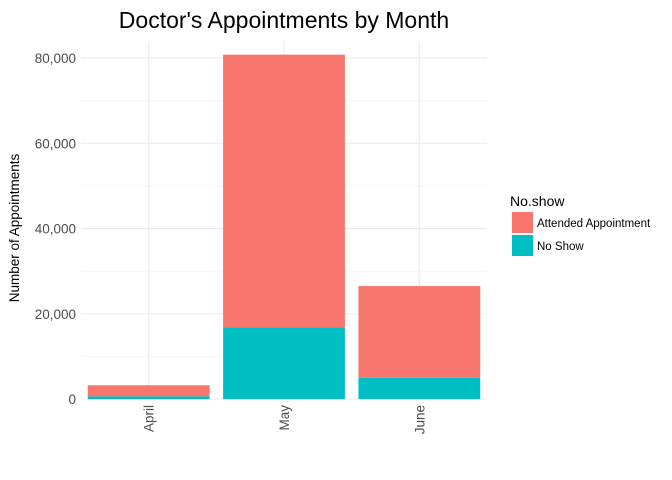 The image size is (672, 480). What do you see at coordinates (284, 191) in the screenshot?
I see `bar-may-attended-appointment` at bounding box center [284, 191].